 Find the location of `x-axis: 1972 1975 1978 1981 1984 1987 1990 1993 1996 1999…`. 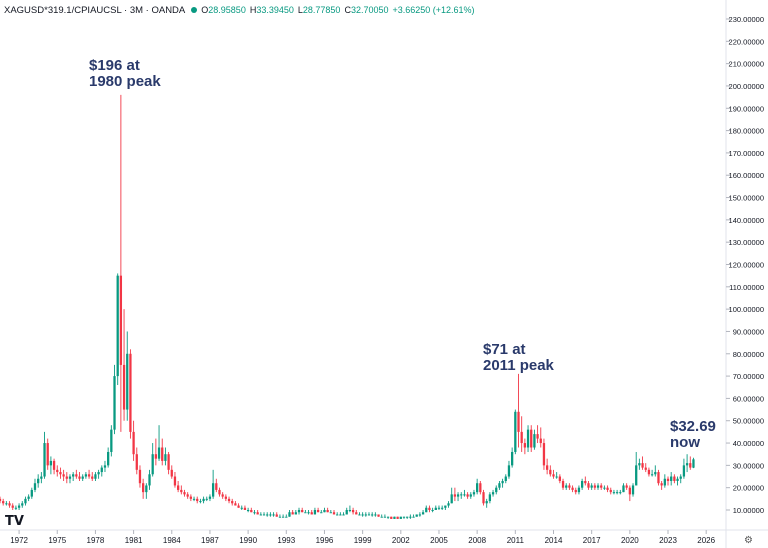

x-axis: 1972 1975 1978 1981 1984 1987 1990 1993 1996 1999… is located at coordinates (363, 537).